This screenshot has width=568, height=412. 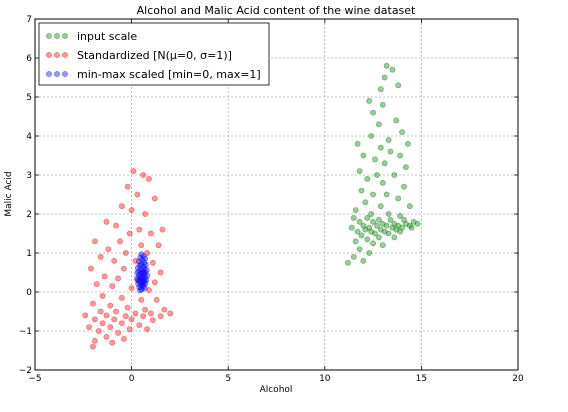 I want to click on legend-label: Standardized [N(μ=0, σ=1)], so click(x=154, y=55).